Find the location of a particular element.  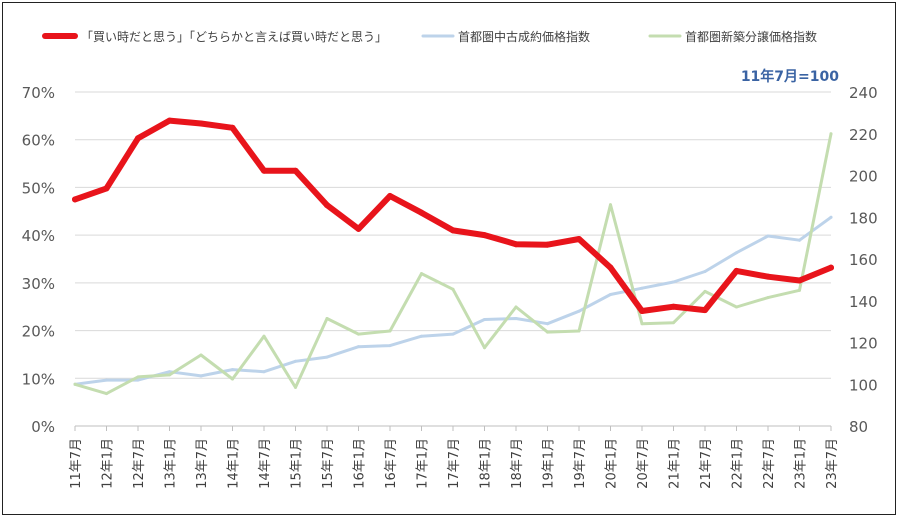

x-tick-label: 22年7月 is located at coordinates (769, 463).